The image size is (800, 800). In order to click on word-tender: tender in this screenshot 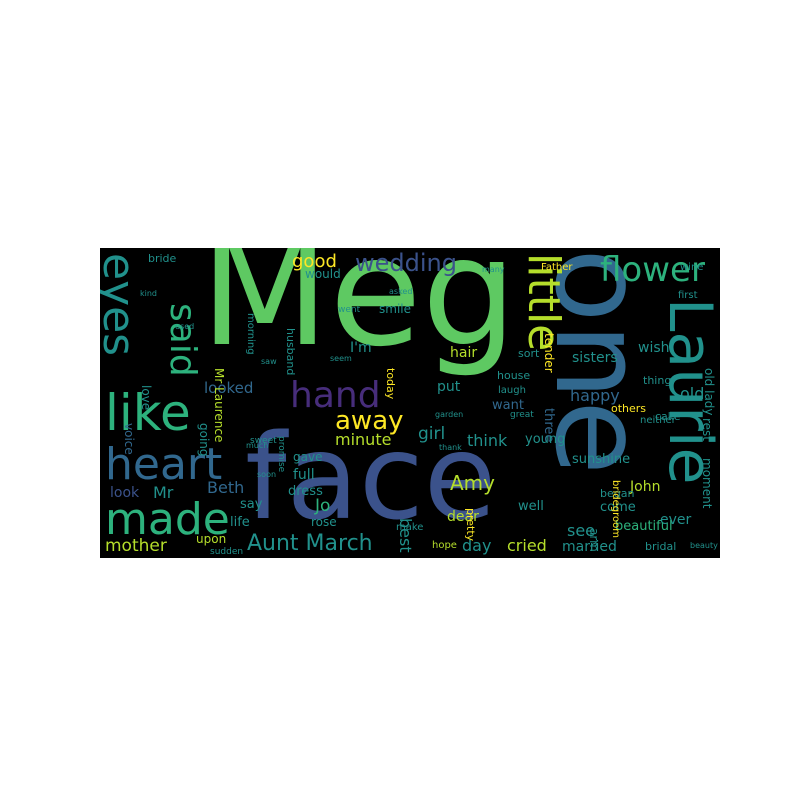, I will do `click(549, 353)`.